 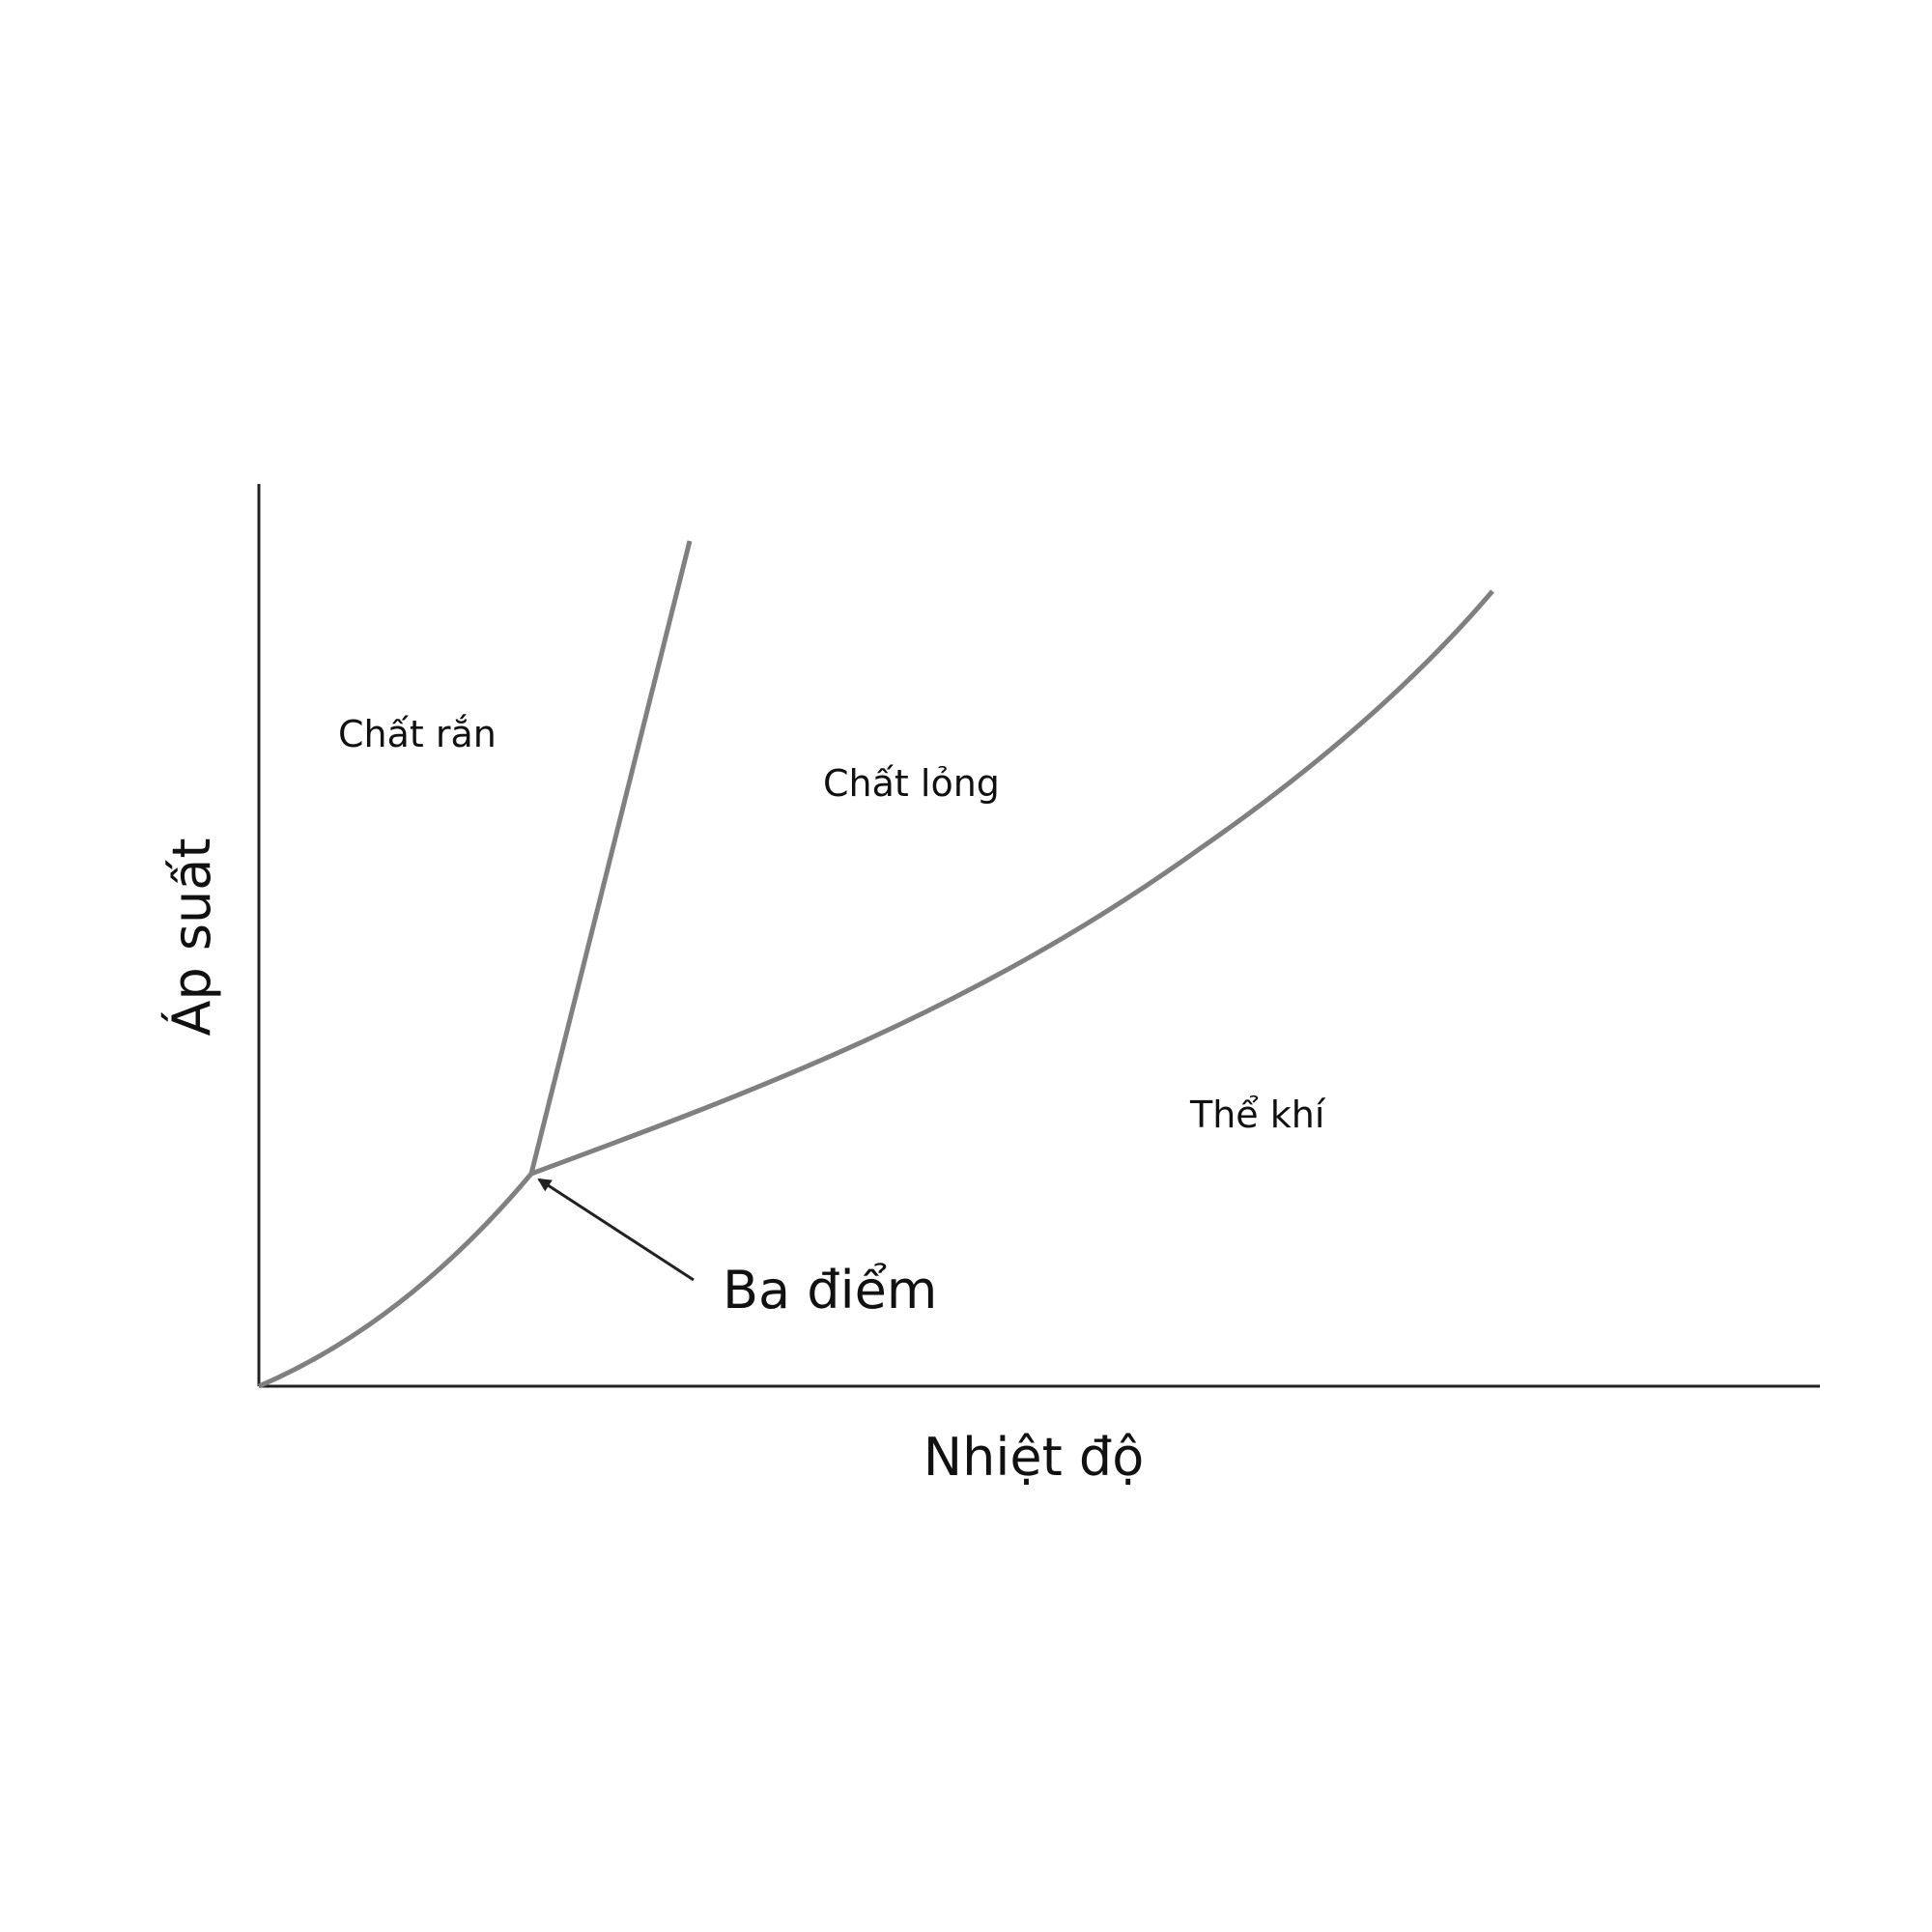 I want to click on melting-curve, so click(x=610, y=857).